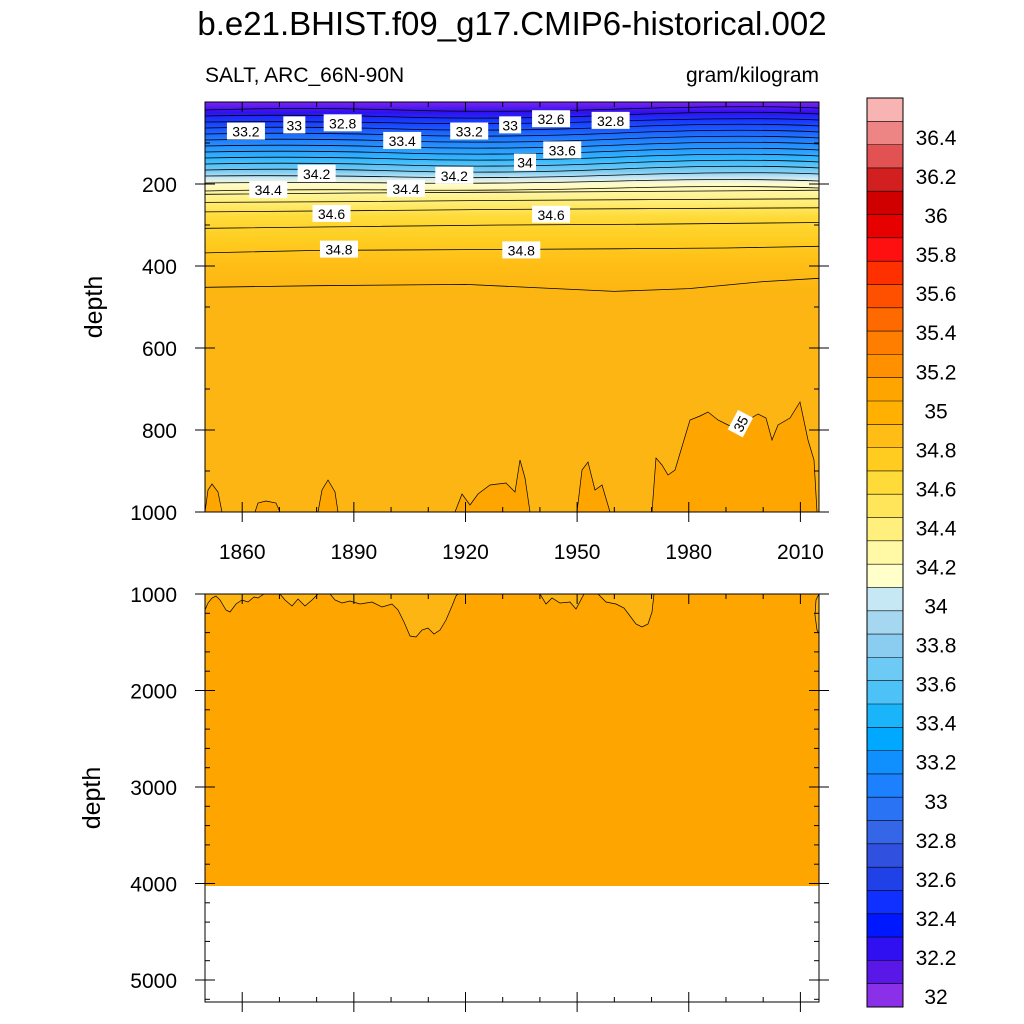 The width and height of the screenshot is (1024, 1024). I want to click on colorbar-label: 33.4, so click(936, 724).